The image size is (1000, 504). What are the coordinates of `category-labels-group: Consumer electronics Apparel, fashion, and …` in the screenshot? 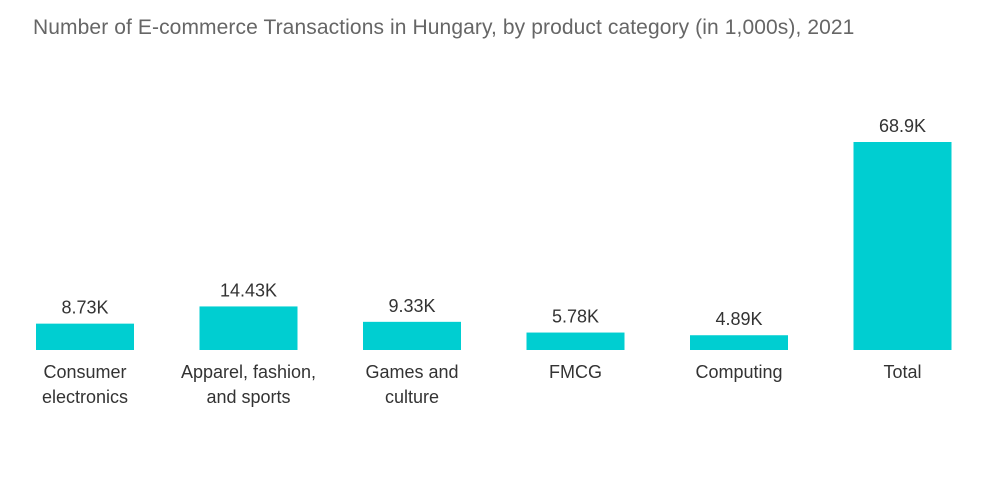 It's located at (482, 384).